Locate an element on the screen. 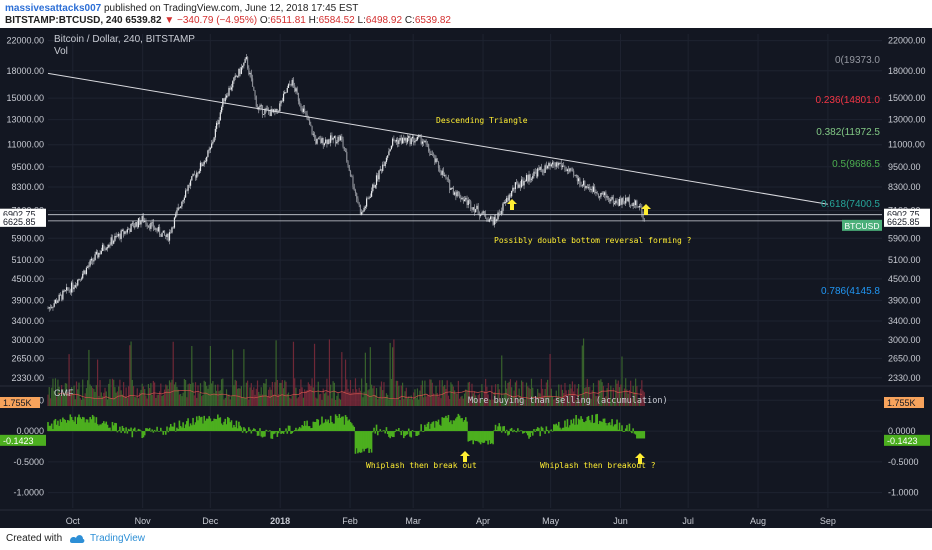  author-link: massivesattacks007 is located at coordinates (53, 8).